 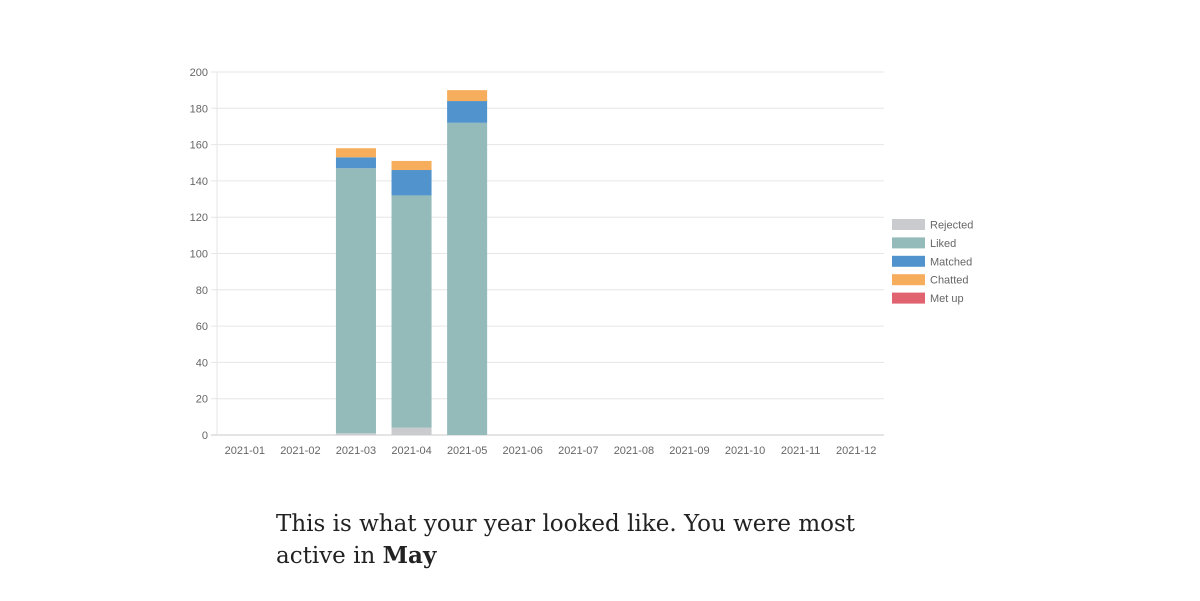 What do you see at coordinates (199, 182) in the screenshot?
I see `y-tick-label: 140` at bounding box center [199, 182].